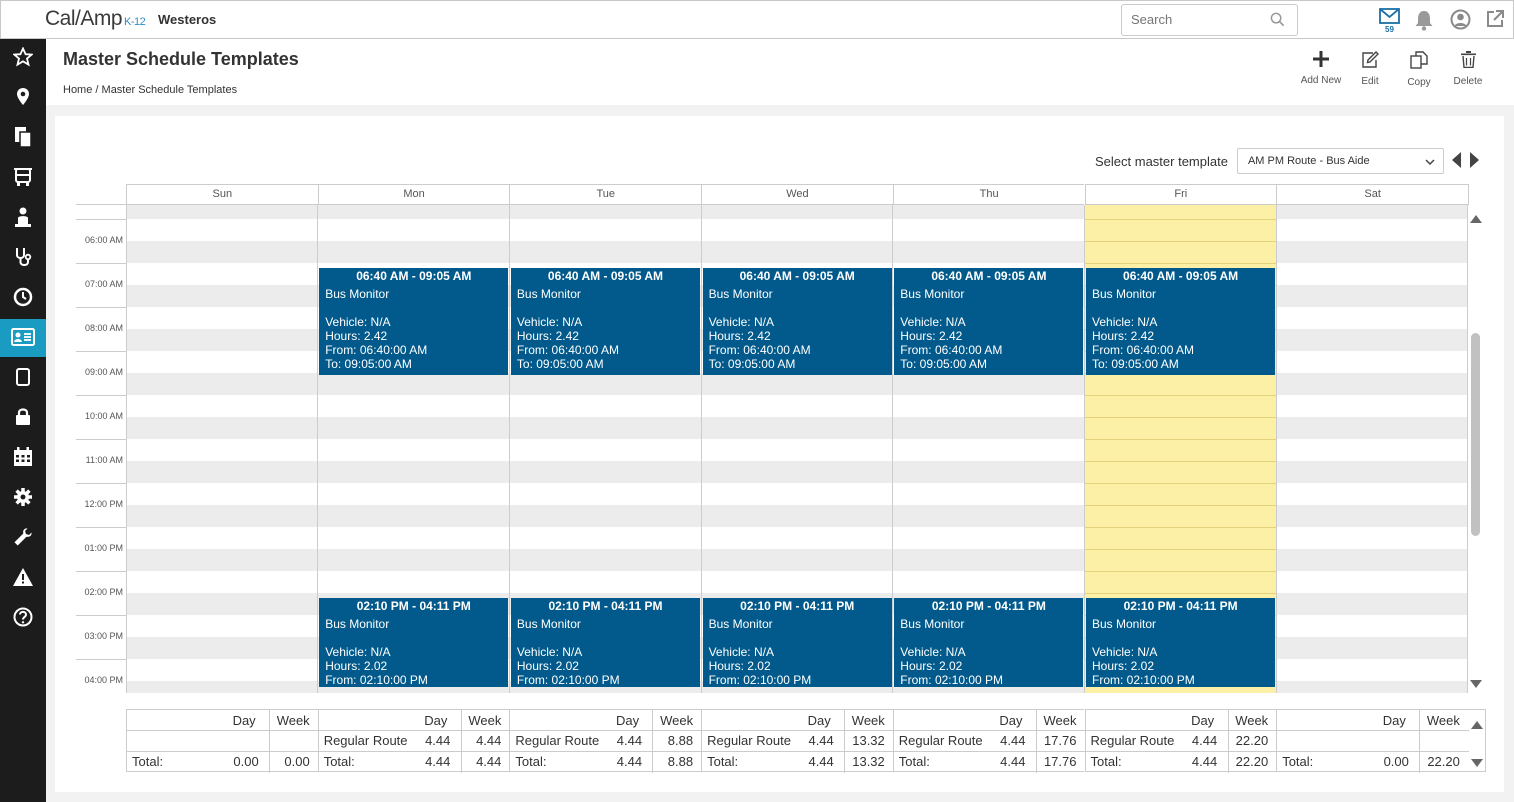 The height and width of the screenshot is (802, 1514). I want to click on calendar-icon, so click(23, 458).